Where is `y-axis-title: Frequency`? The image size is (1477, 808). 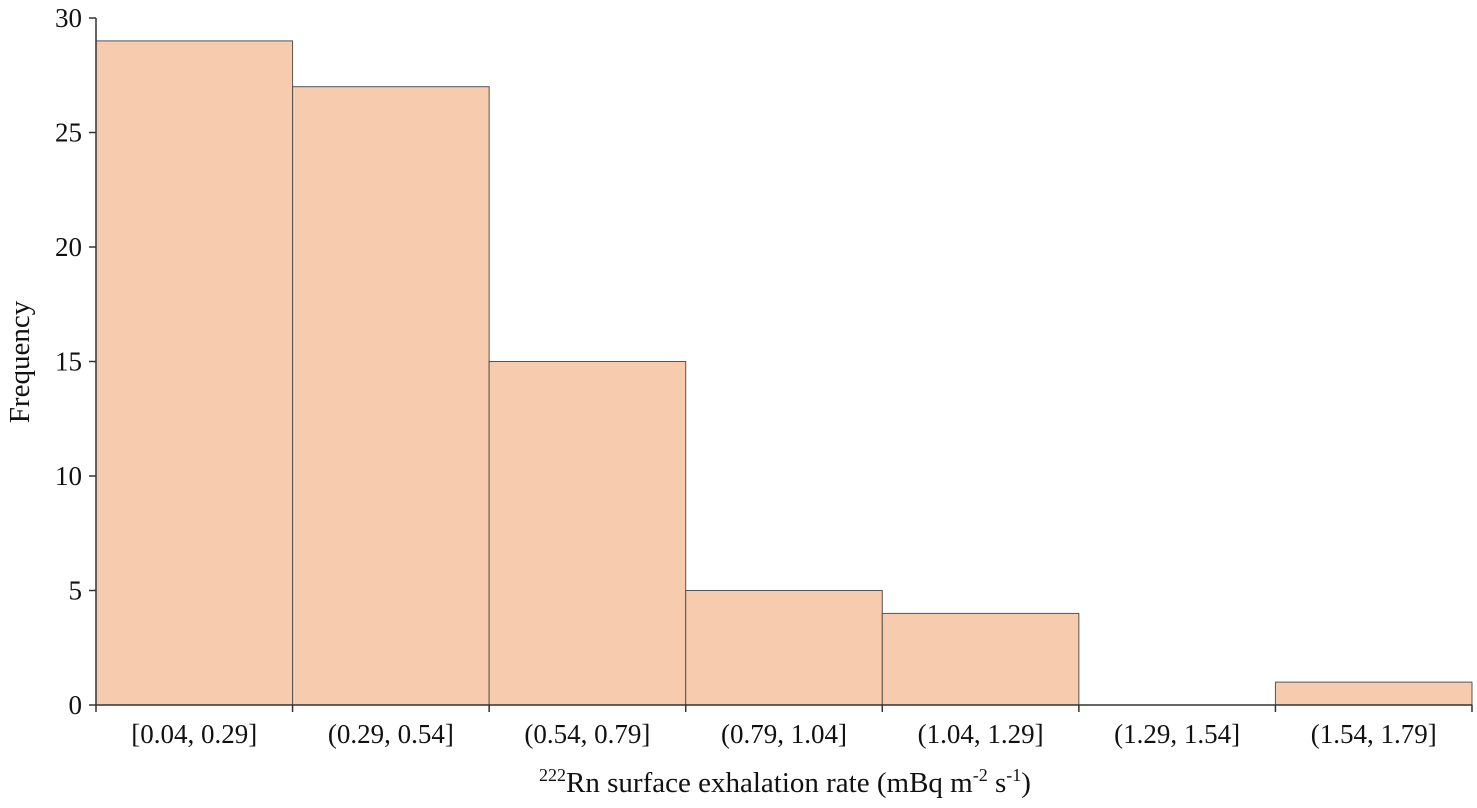 y-axis-title: Frequency is located at coordinates (20, 361).